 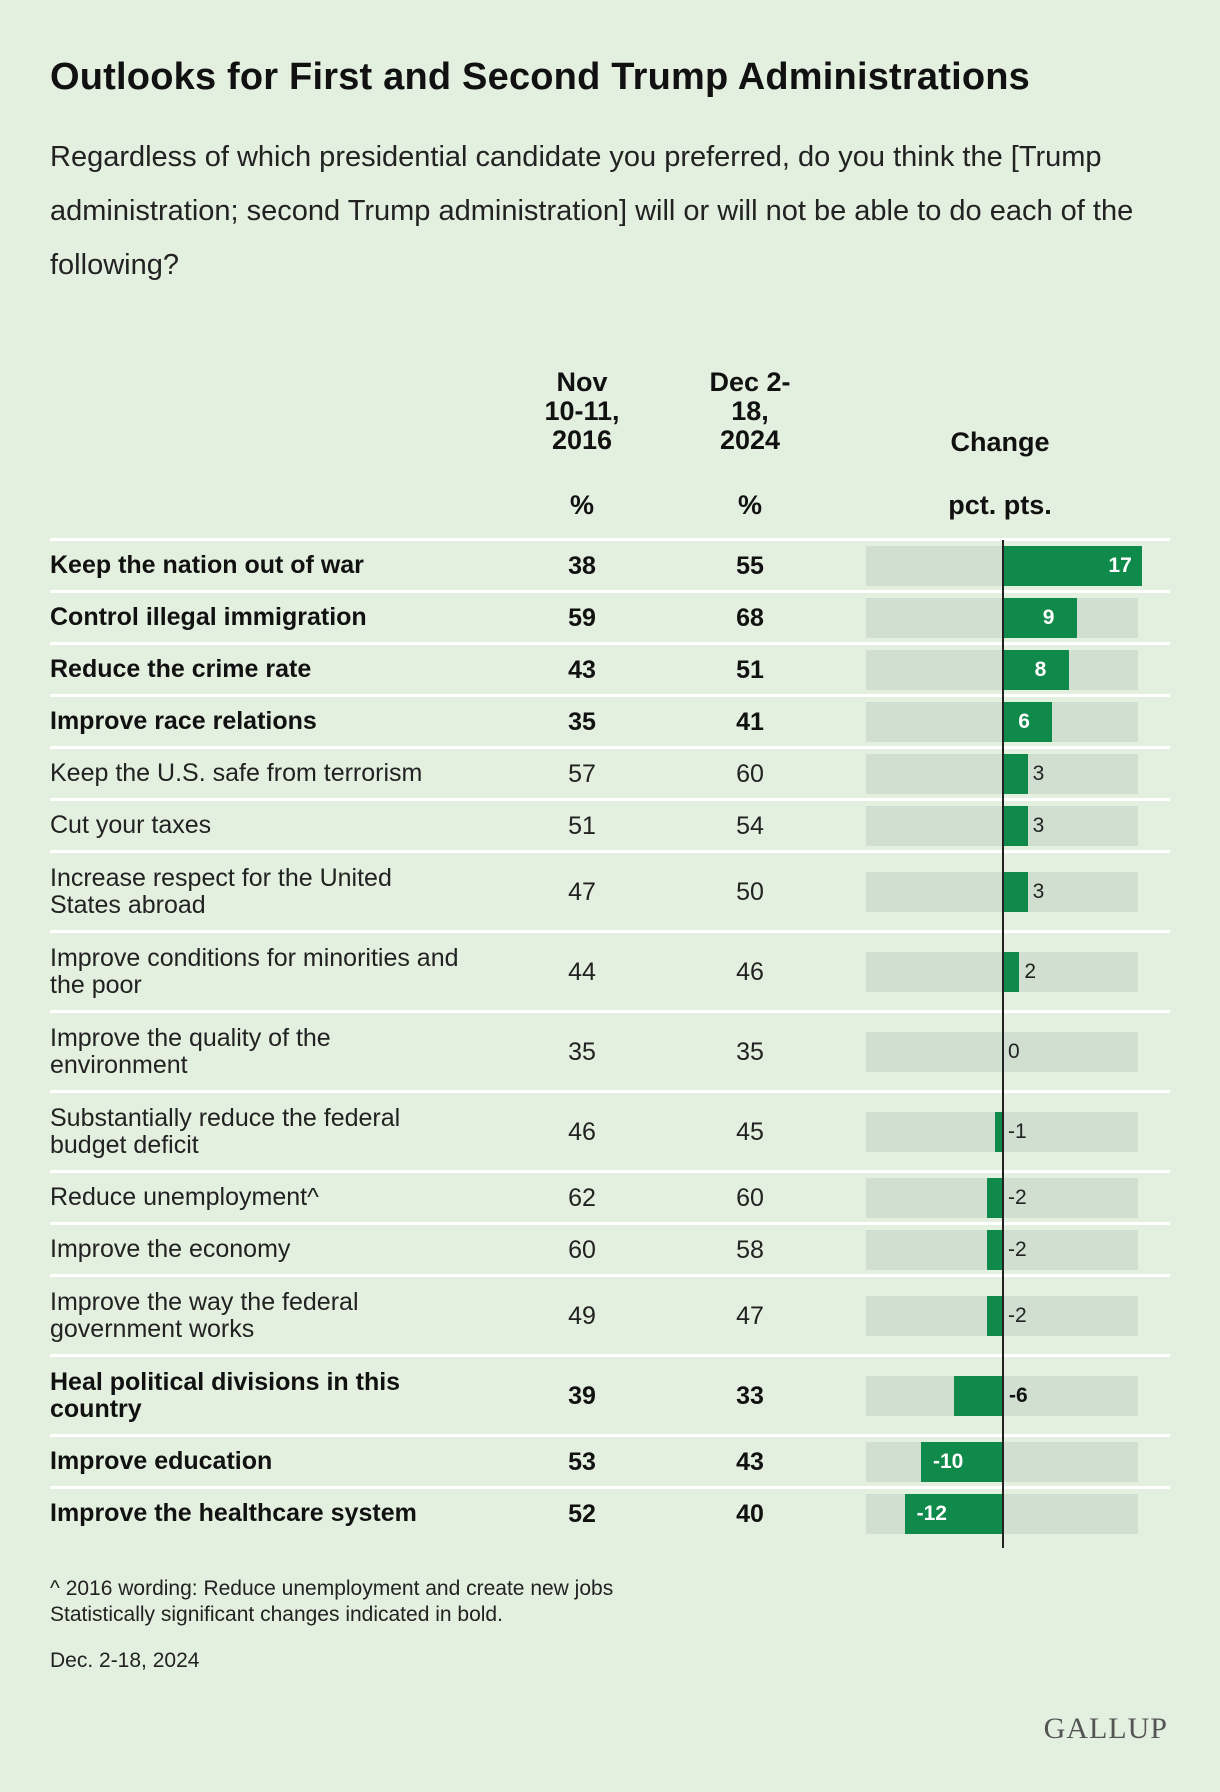 I want to click on value-2024: 51, so click(x=750, y=669).